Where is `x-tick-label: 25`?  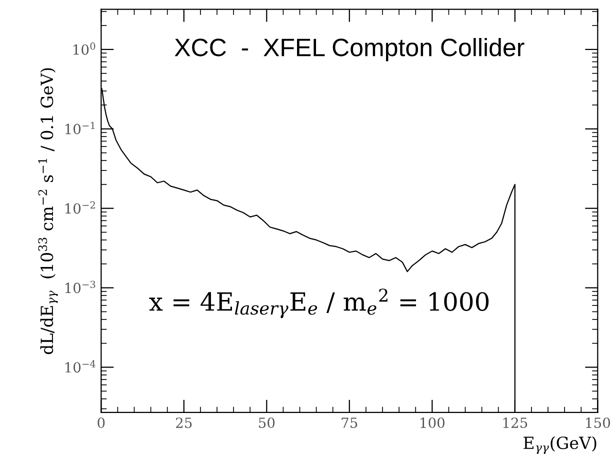
x-tick-label: 25 is located at coordinates (184, 423).